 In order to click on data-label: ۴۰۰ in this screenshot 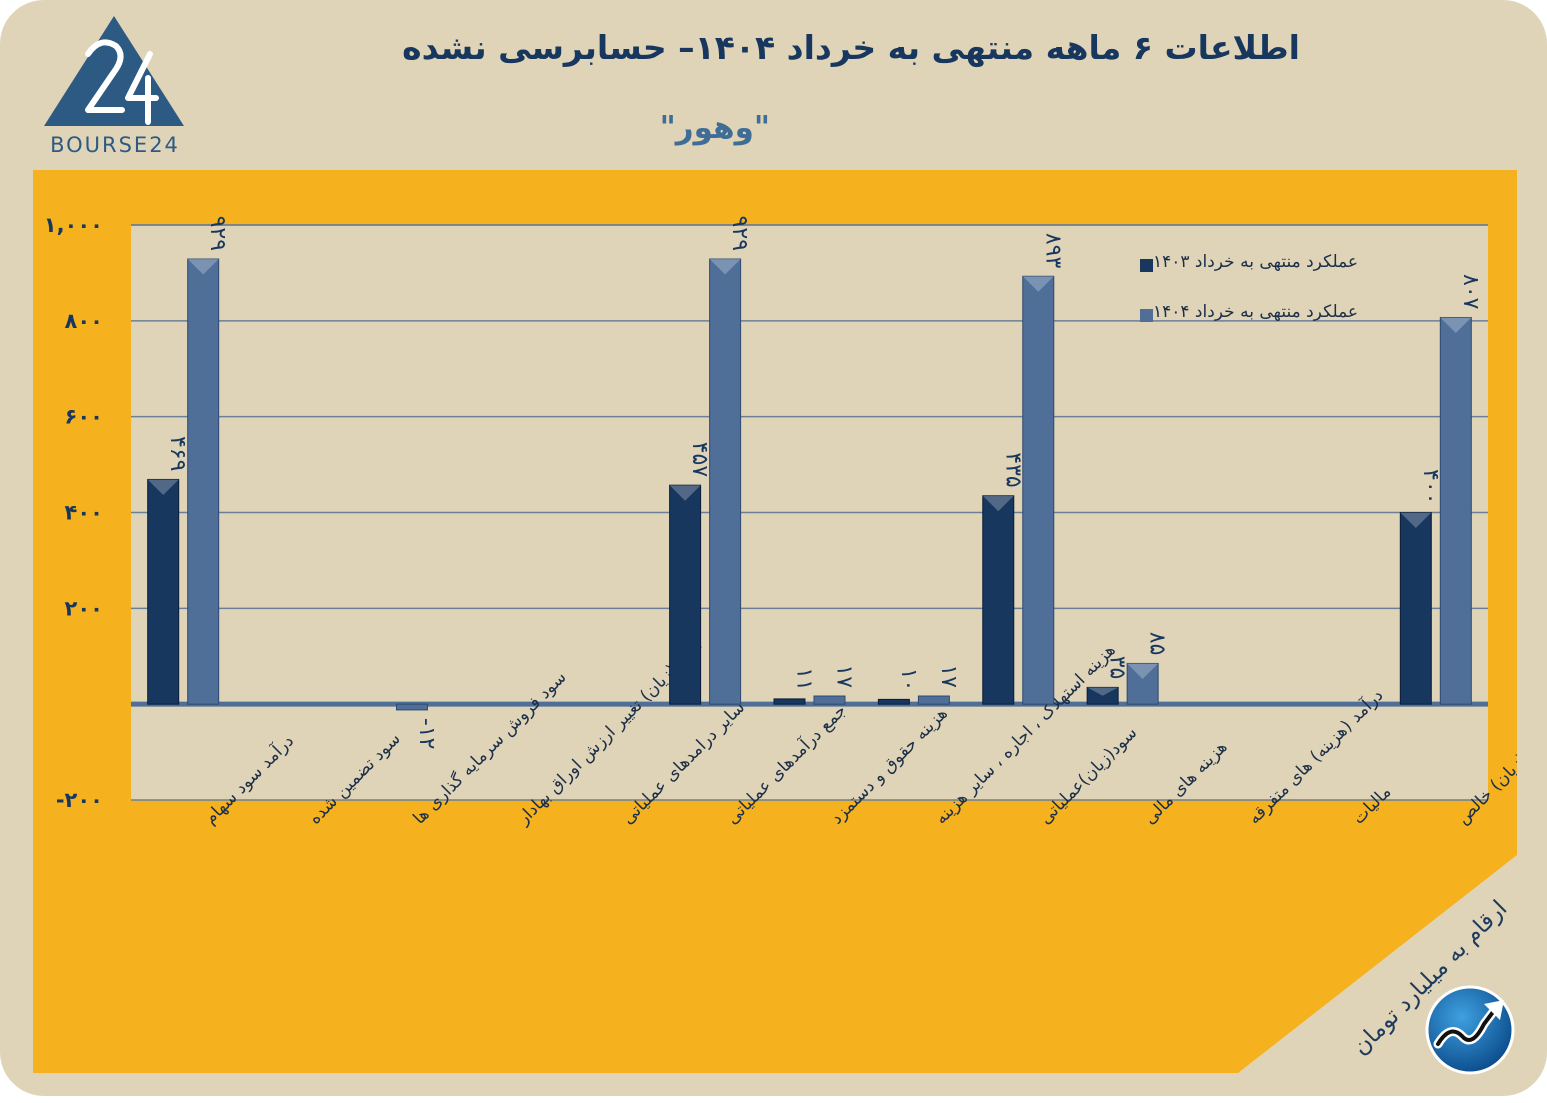, I will do `click(1430, 486)`.